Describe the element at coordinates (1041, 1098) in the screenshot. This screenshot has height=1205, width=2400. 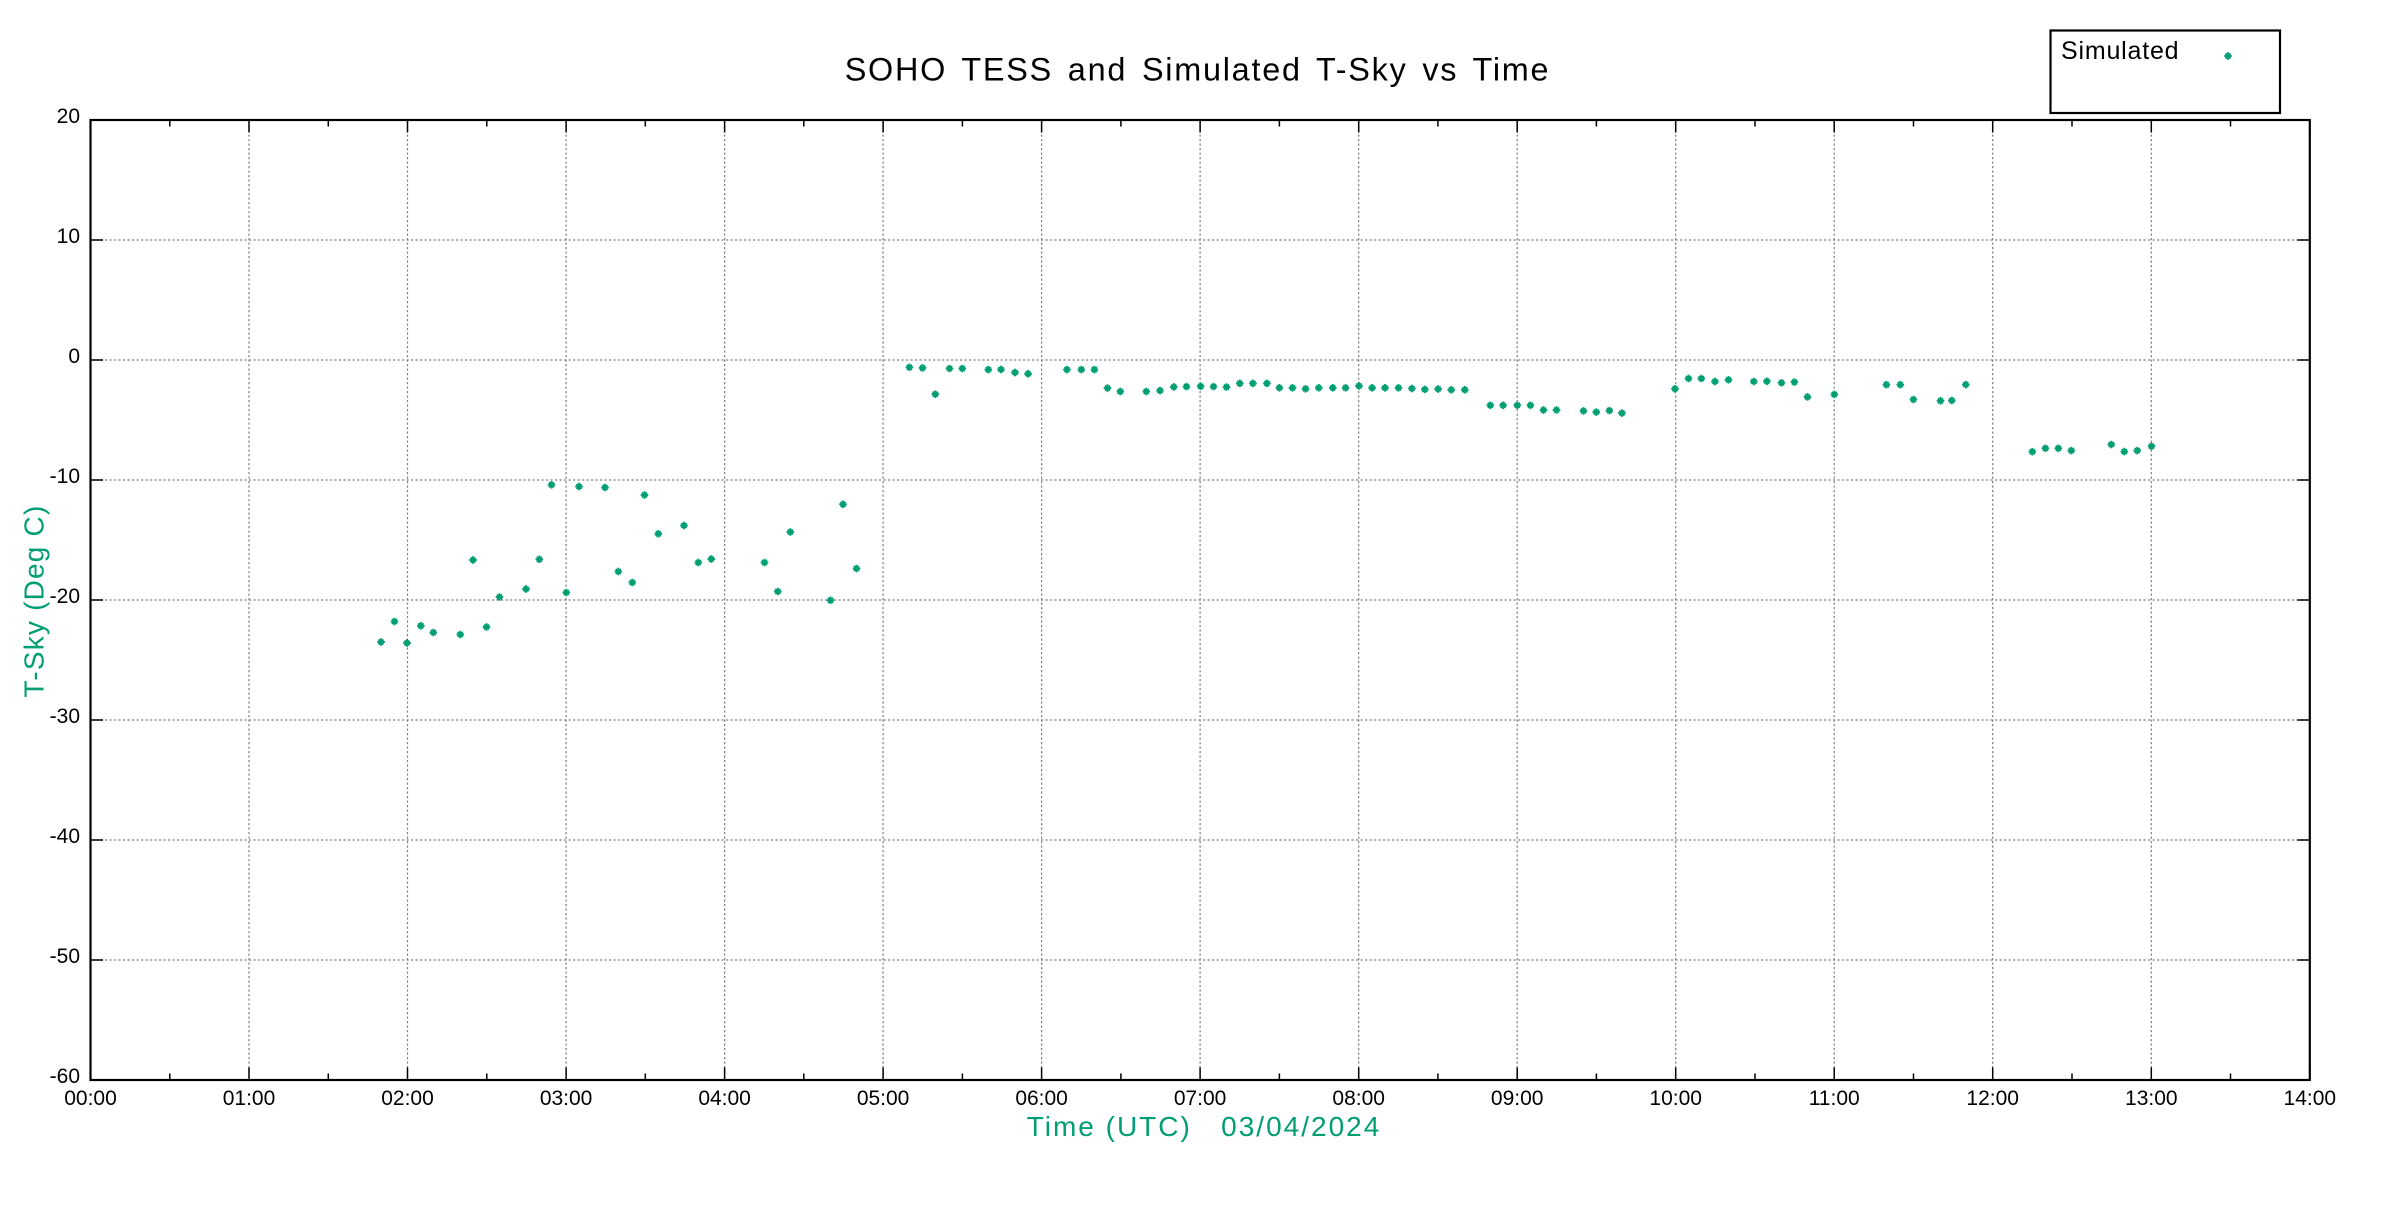
I see `svg-text: 06:00` at that location.